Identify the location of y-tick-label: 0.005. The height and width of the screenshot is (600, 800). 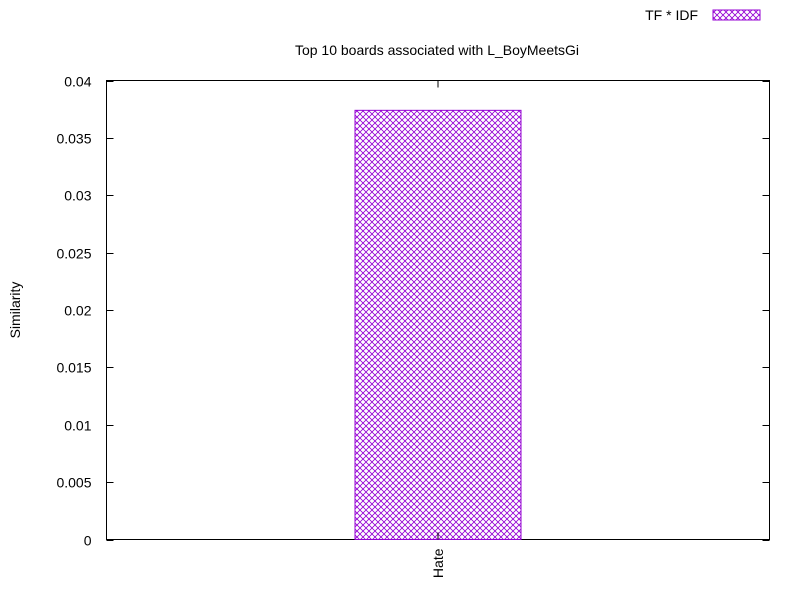
(73, 483).